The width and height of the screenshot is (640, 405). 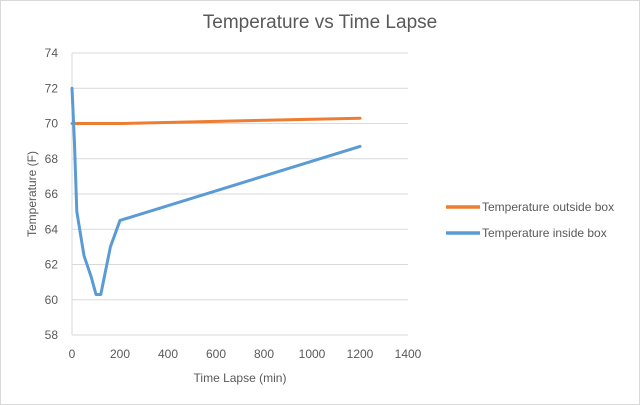 I want to click on y-axis-label: Temperature (F), so click(x=32, y=194).